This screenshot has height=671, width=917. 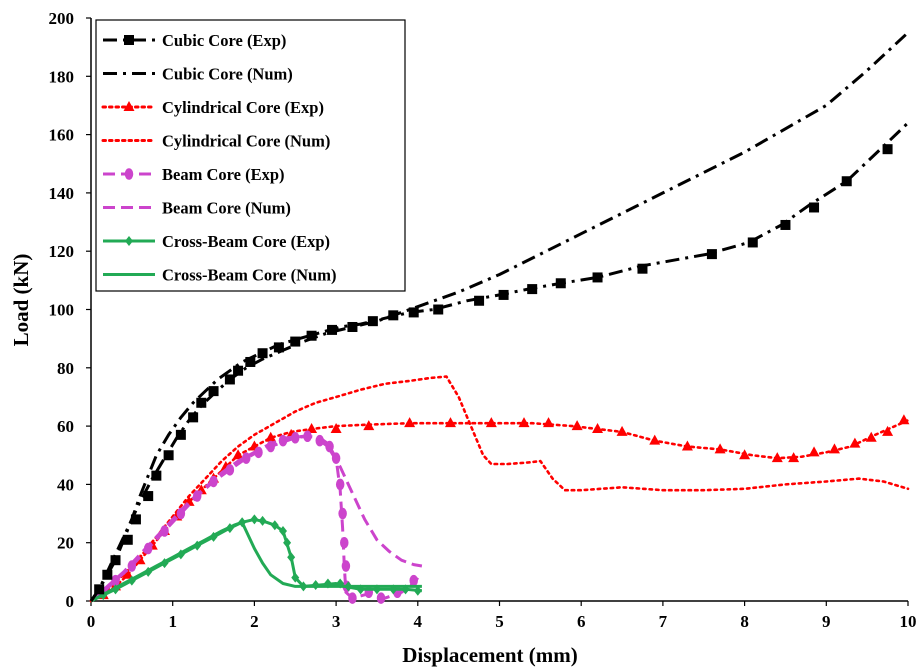 What do you see at coordinates (219, 275) in the screenshot?
I see `legend-entry-cross-beam-core-num: Cross-Beam Core (Num)` at bounding box center [219, 275].